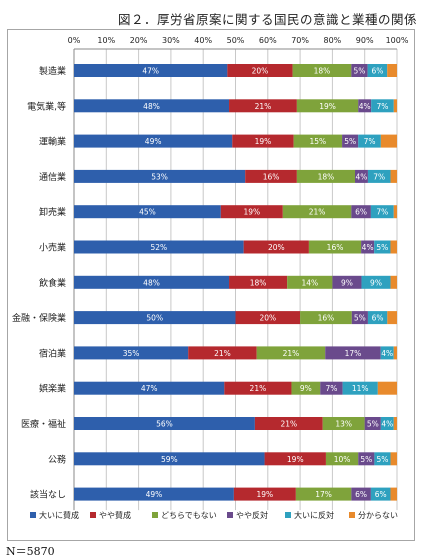 This screenshot has width=425, height=560. I want to click on data-label: 10%, so click(342, 459).